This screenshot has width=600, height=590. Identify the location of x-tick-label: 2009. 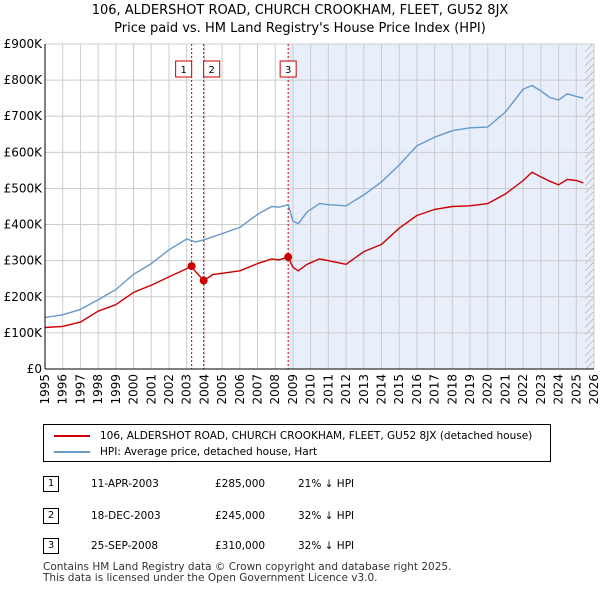
(293, 389).